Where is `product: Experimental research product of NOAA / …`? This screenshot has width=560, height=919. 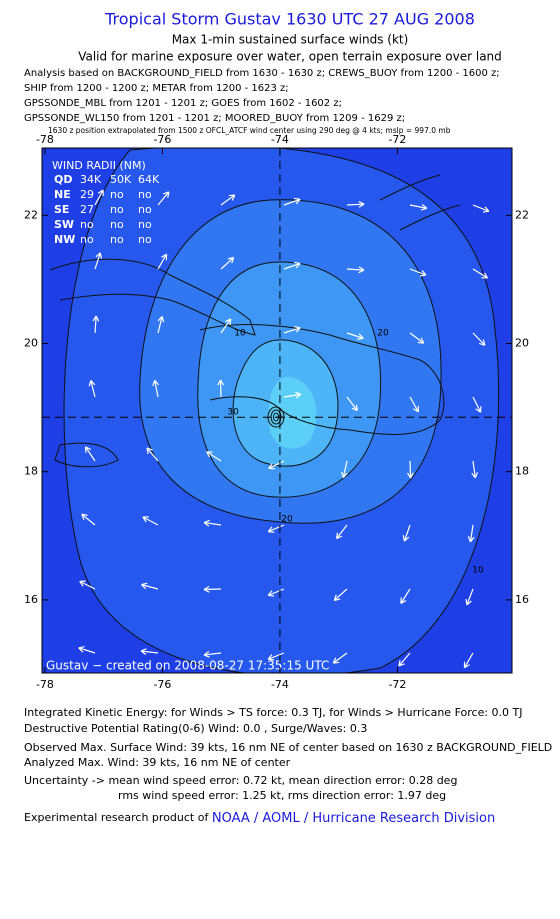
product: Experimental research product of NOAA / … is located at coordinates (259, 818).